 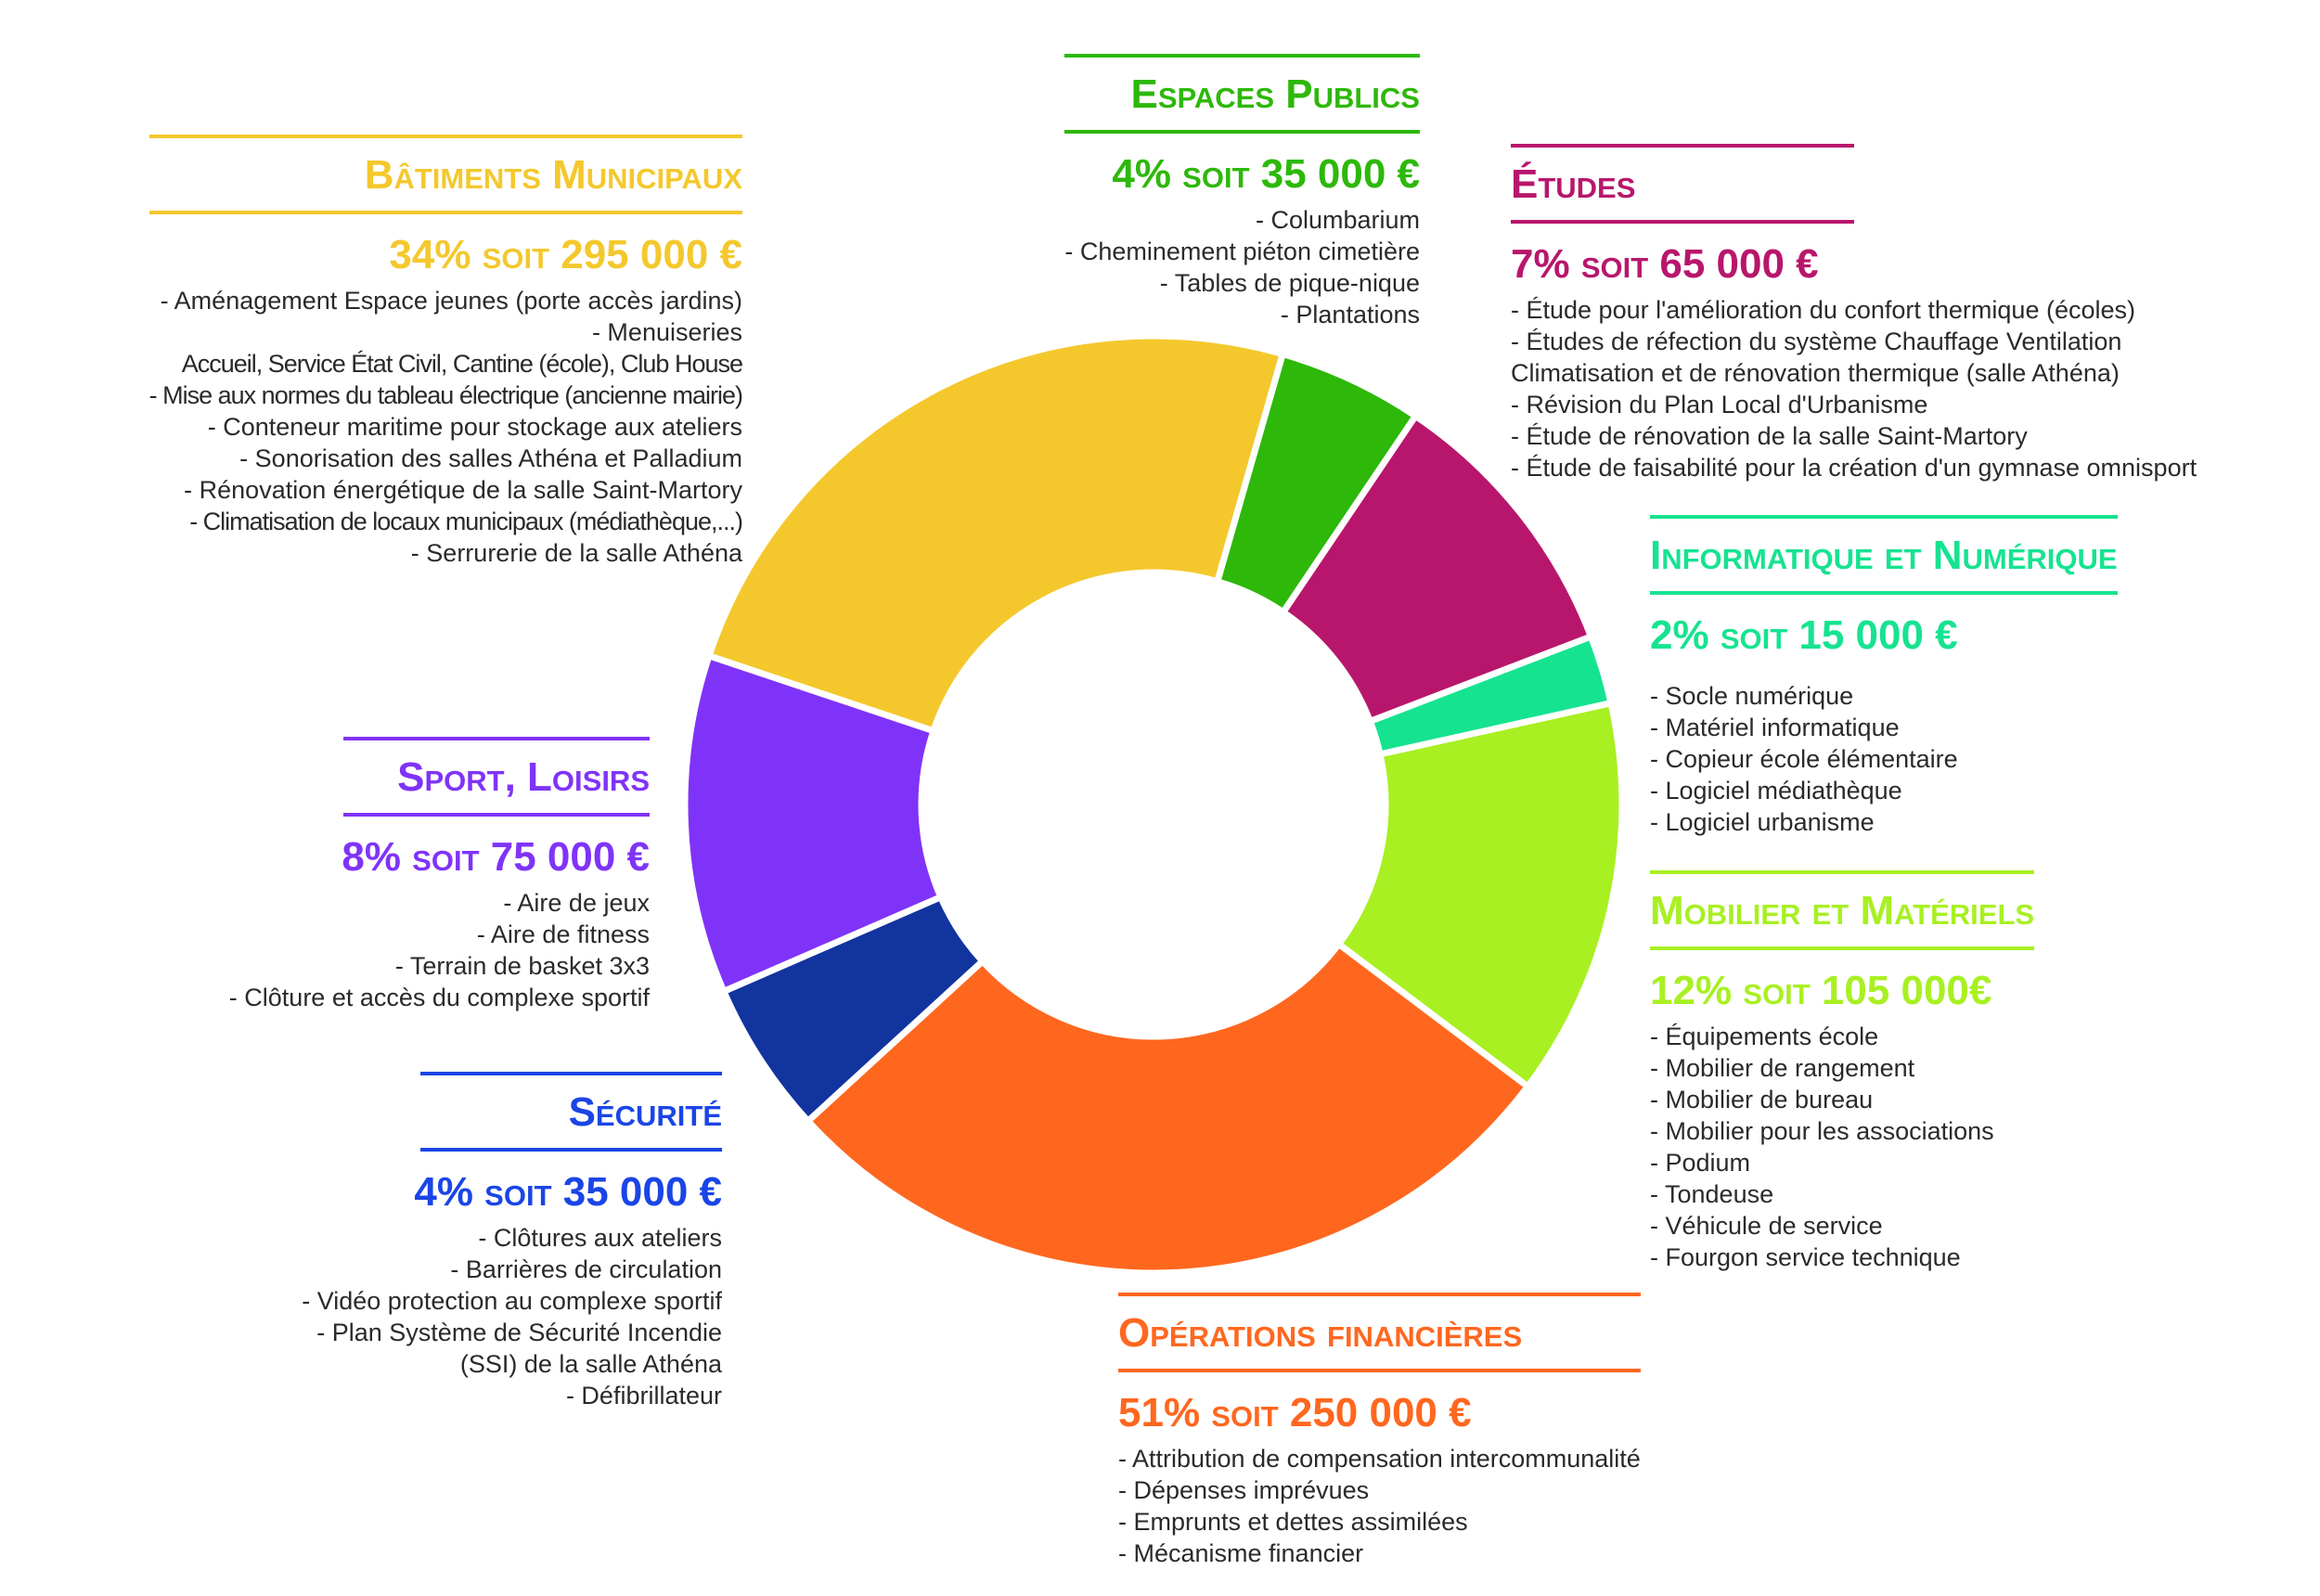 I want to click on category-title: Espaces Publics, so click(x=1276, y=94).